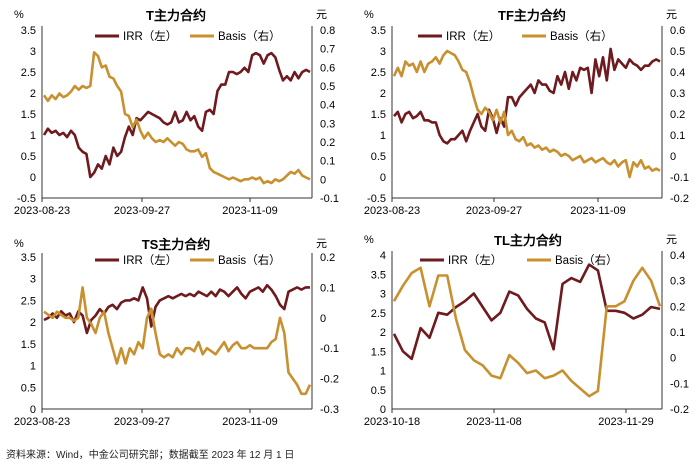 This screenshot has height=466, width=700. I want to click on chart-title: TS主力合约, so click(176, 244).